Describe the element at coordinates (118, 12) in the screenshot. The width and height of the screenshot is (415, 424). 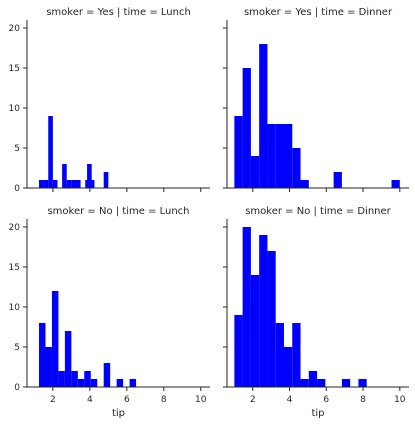
I see `panel-title: smoker = Yes | time = Lunch` at that location.